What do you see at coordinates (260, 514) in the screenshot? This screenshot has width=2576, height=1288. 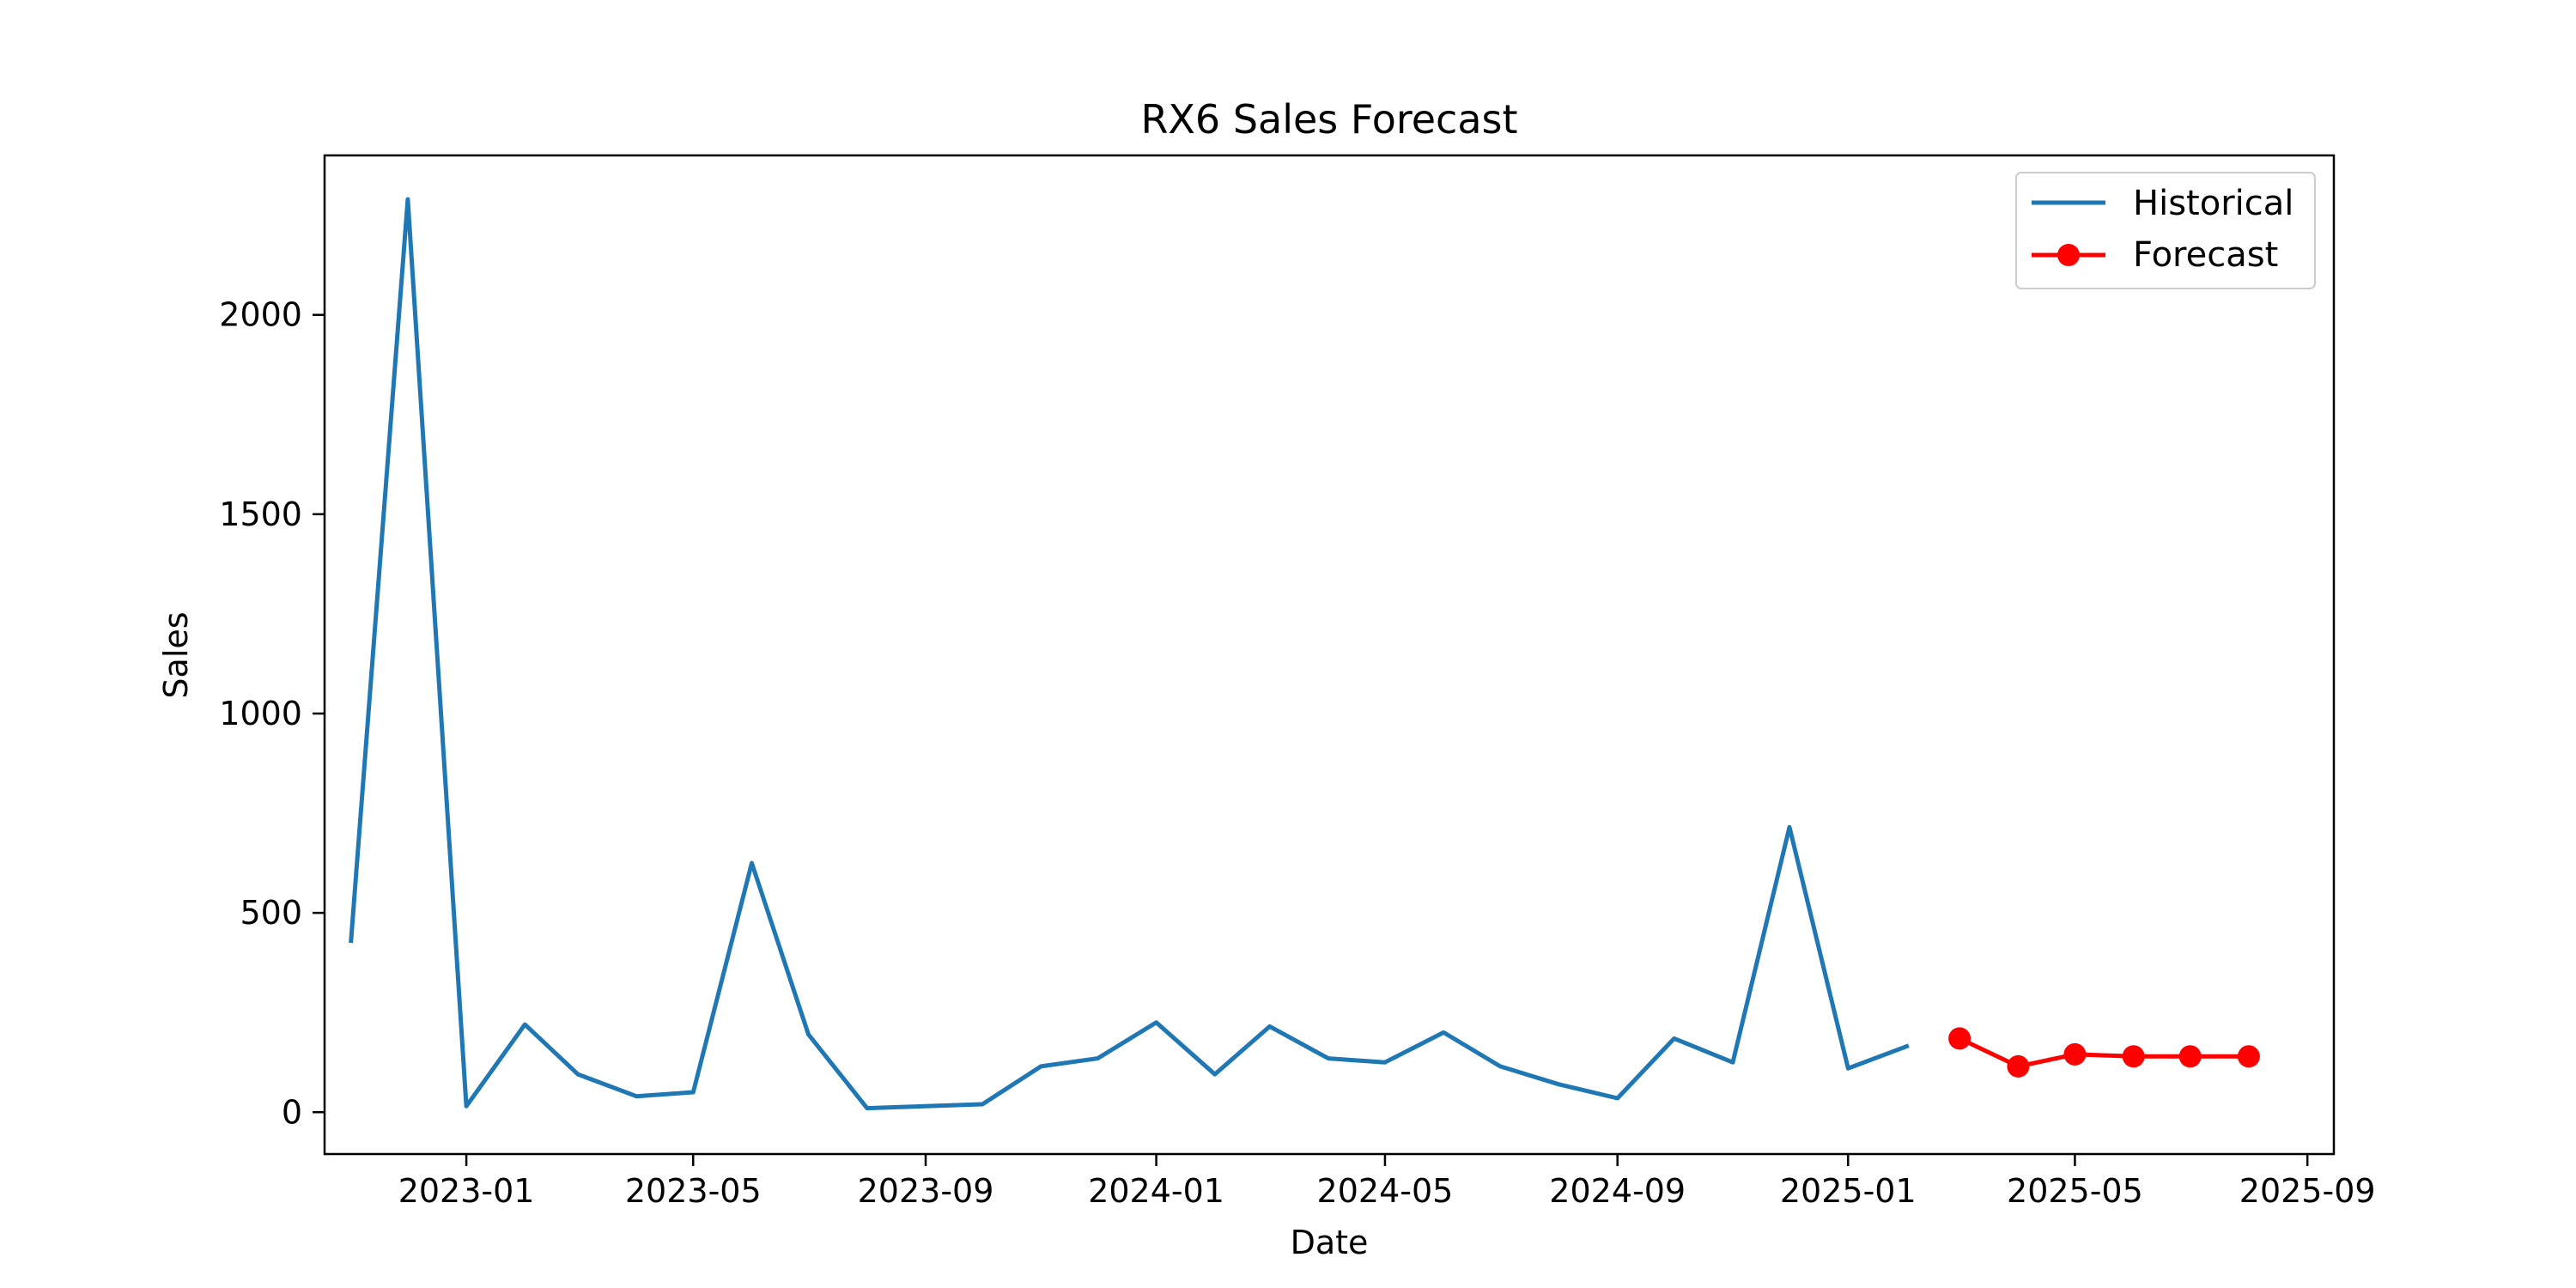 I see `y-tick-label: 1500` at bounding box center [260, 514].